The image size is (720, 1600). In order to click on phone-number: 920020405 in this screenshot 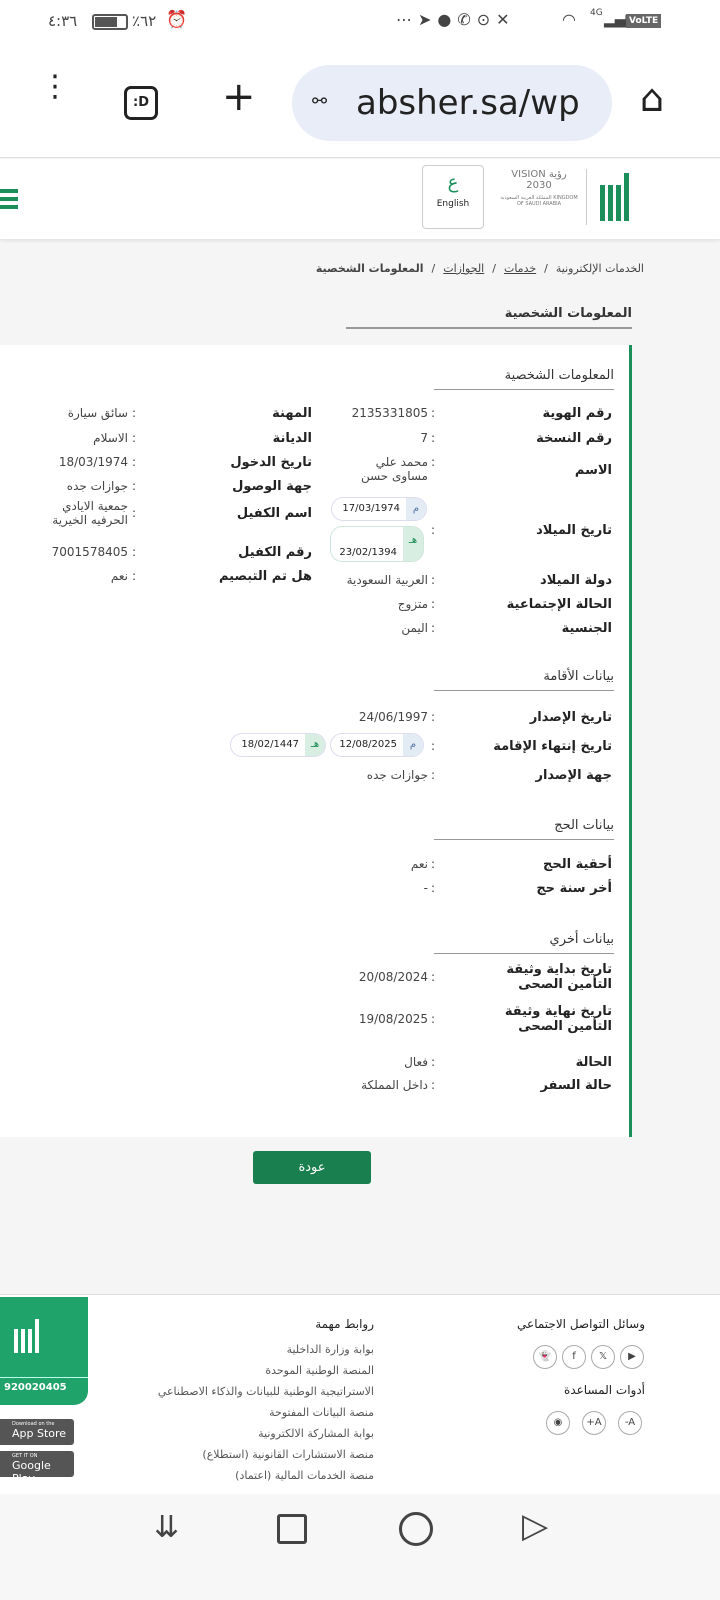, I will do `click(44, 1387)`.